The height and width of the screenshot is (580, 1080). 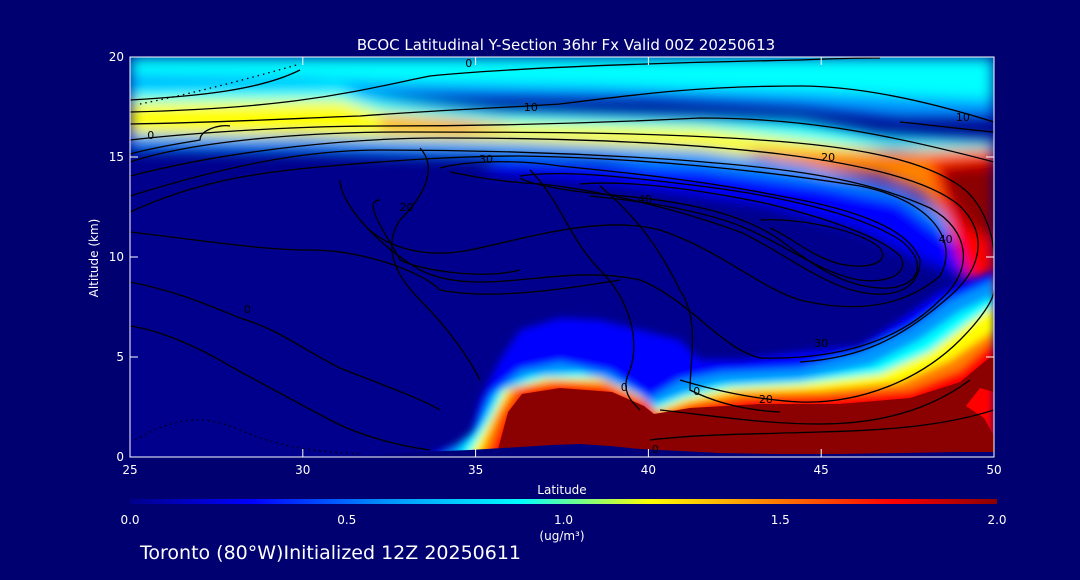 What do you see at coordinates (648, 470) in the screenshot?
I see `x-tick-label: 40` at bounding box center [648, 470].